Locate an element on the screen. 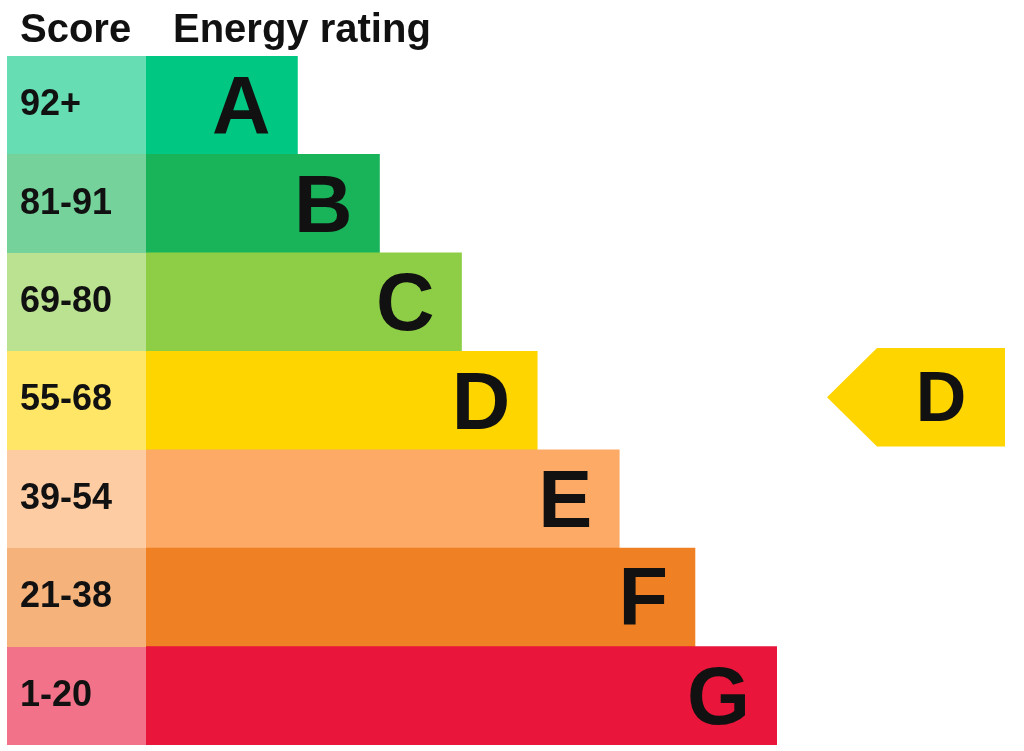  y-tick-label: 39-54 is located at coordinates (66, 496).